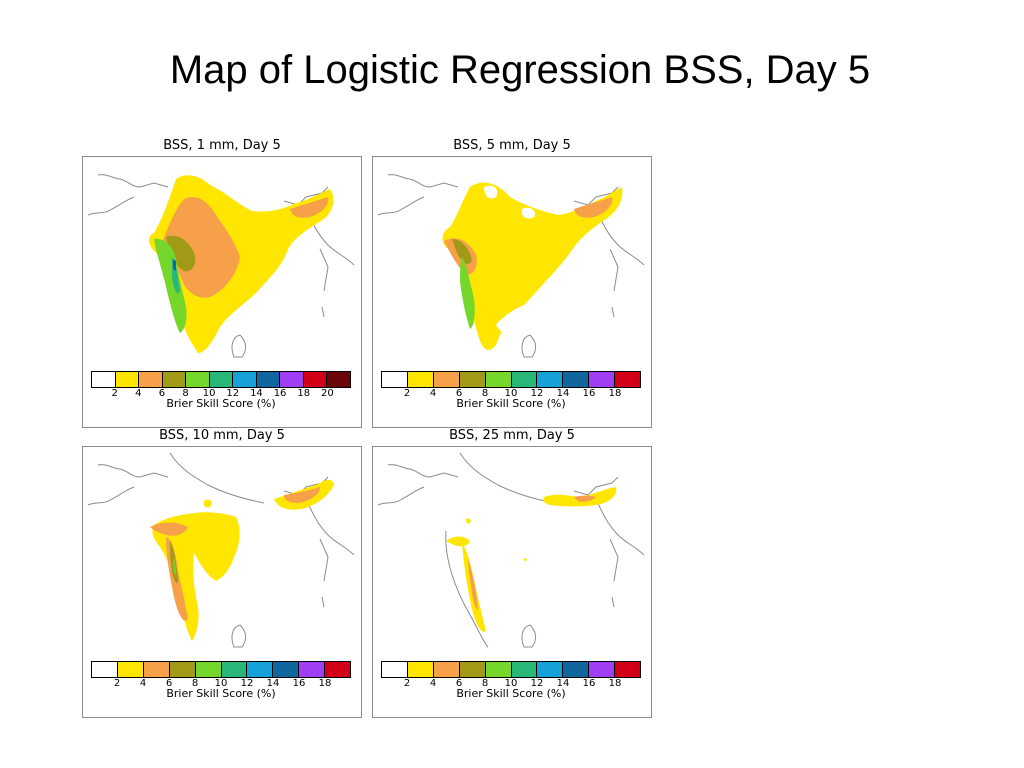  I want to click on map-panel-10mm: BSS, 10 mm, Day 5 2 4 6 8 10, so click(222, 573).